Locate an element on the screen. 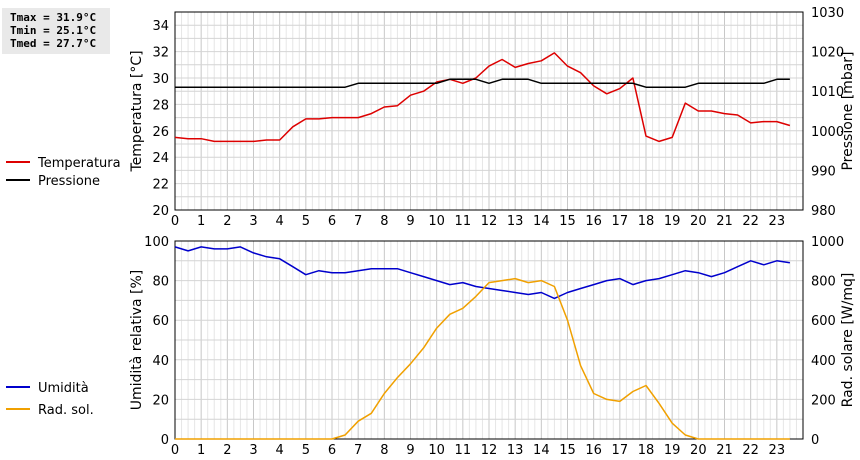  panel1-x-tick-label: 9 is located at coordinates (410, 221).